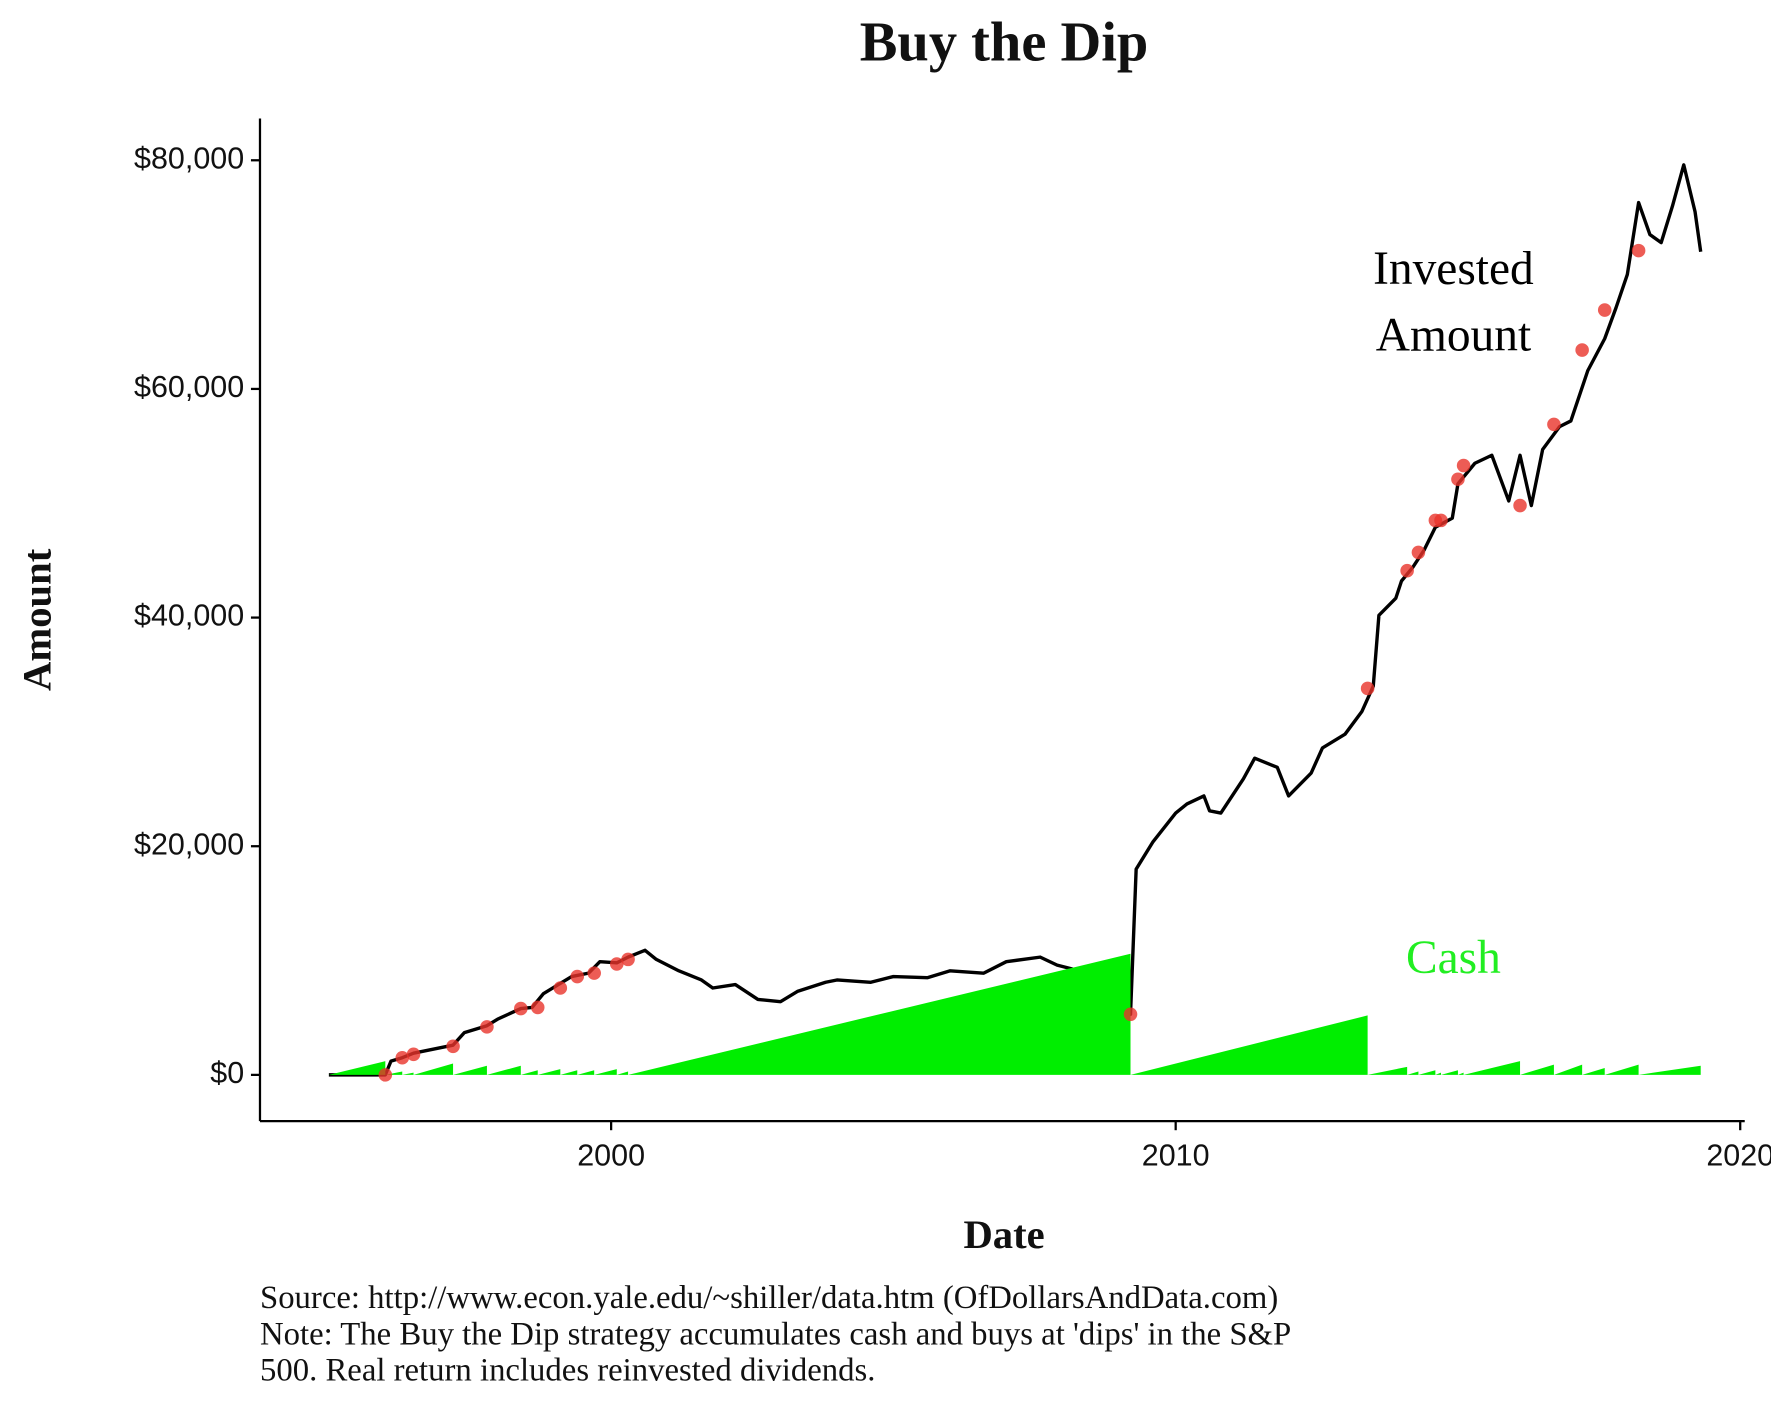  What do you see at coordinates (1003, 1234) in the screenshot?
I see `x-axis-title: Date` at bounding box center [1003, 1234].